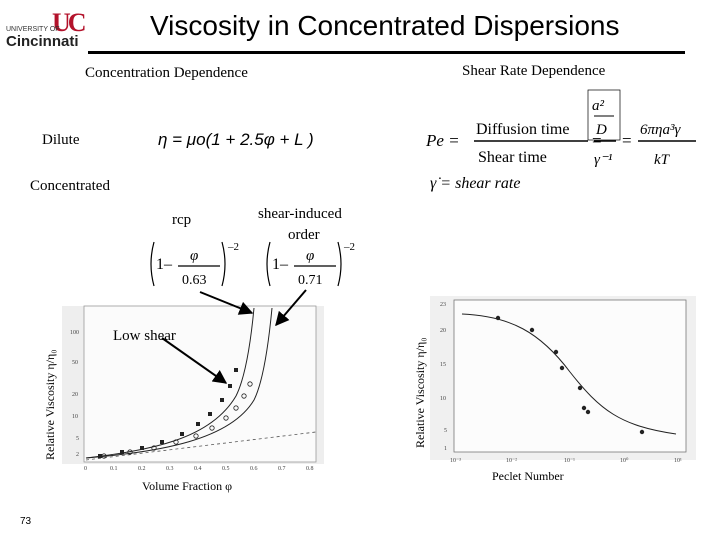 The image size is (720, 540). Describe the element at coordinates (455, 461) in the screenshot. I see `svg-text: 10⁻³` at that location.